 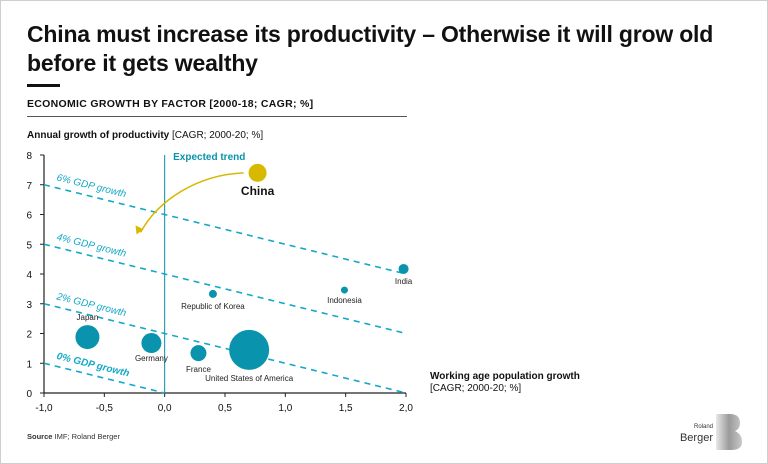 I want to click on data-point-label: Republic of Korea, so click(x=213, y=306).